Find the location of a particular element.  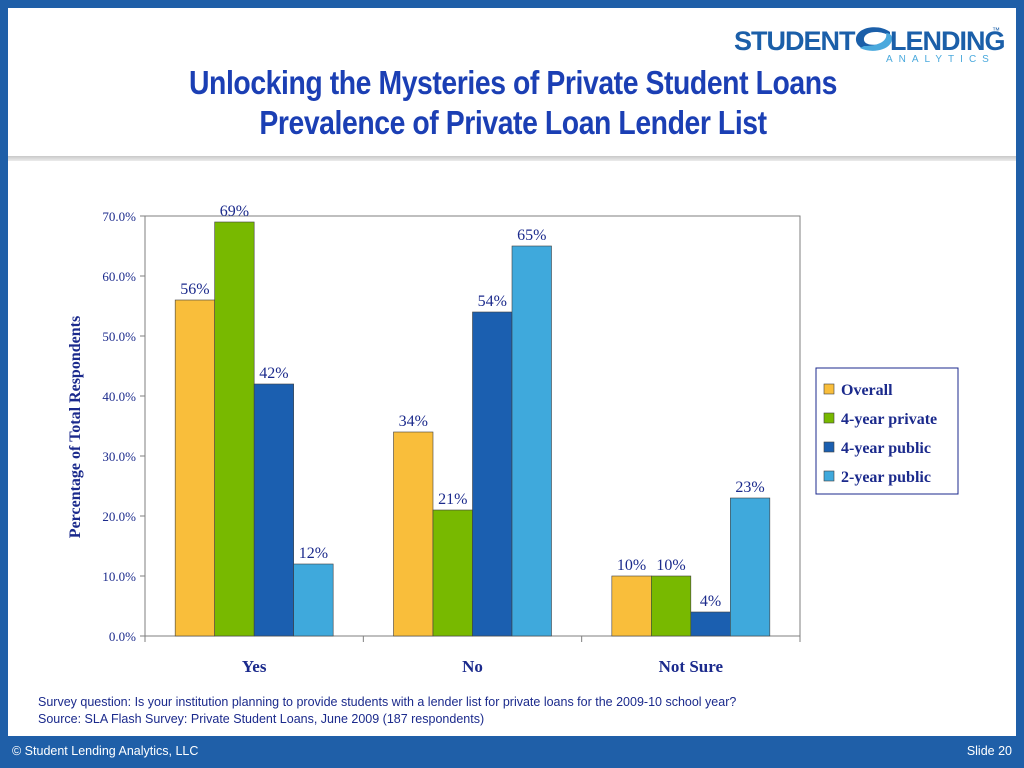

y-tick-label: 60.0% is located at coordinates (119, 276).